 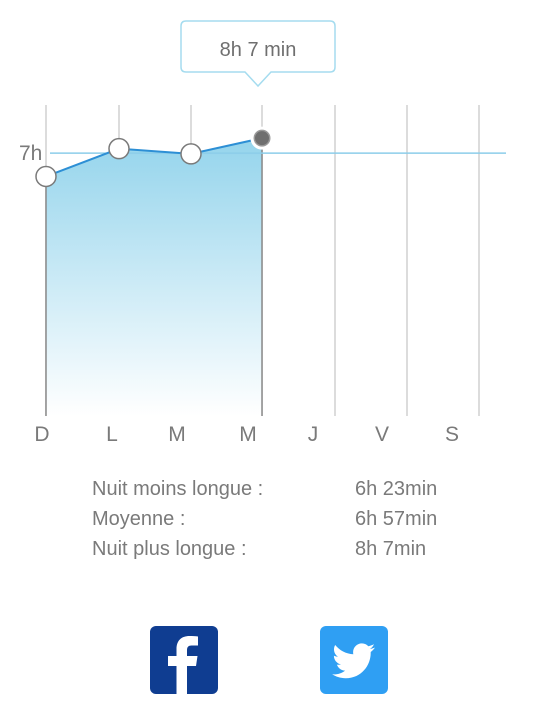 I want to click on stat-row-longest: Nuit plus longue : 8h 7min, so click(x=302, y=553).